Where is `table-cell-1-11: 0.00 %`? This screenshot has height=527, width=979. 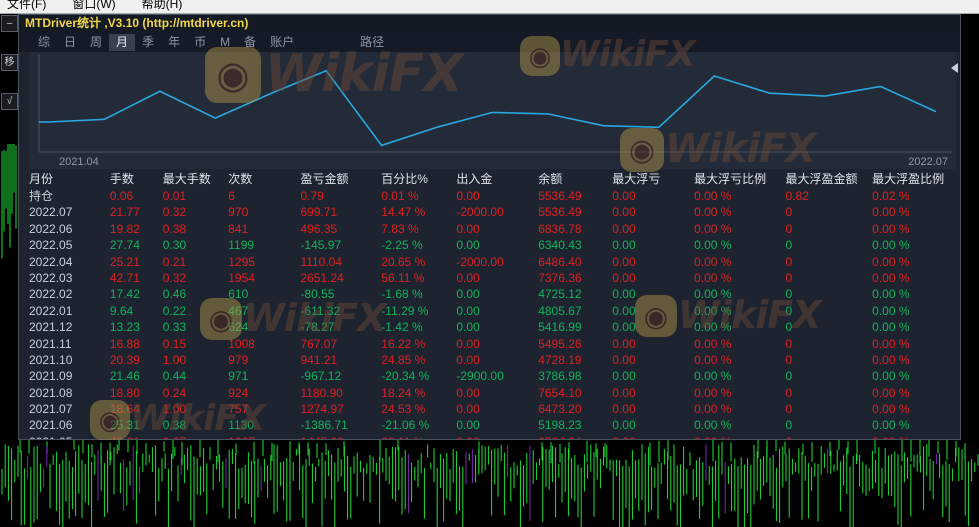
table-cell-1-11: 0.00 % is located at coordinates (891, 212).